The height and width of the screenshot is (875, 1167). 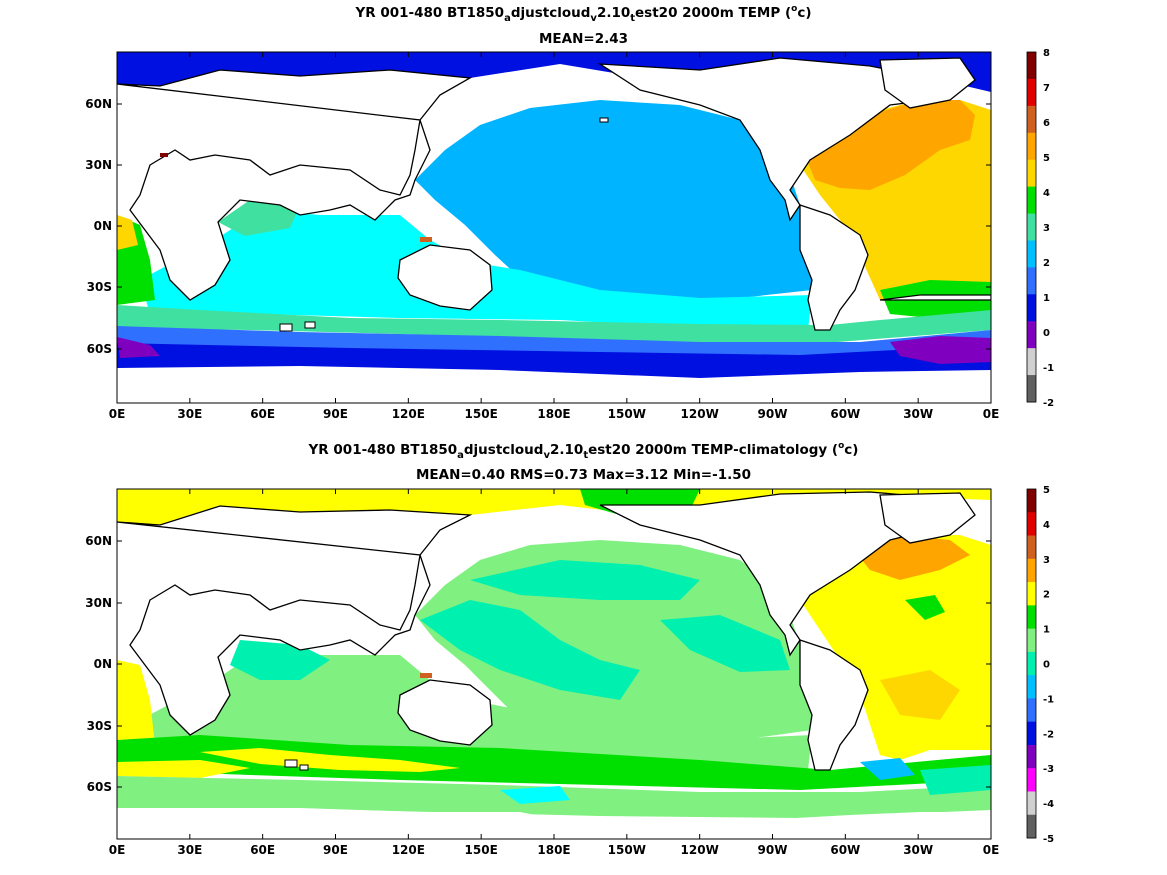 What do you see at coordinates (1048, 804) in the screenshot?
I see `colorbar-tick-label: -4` at bounding box center [1048, 804].